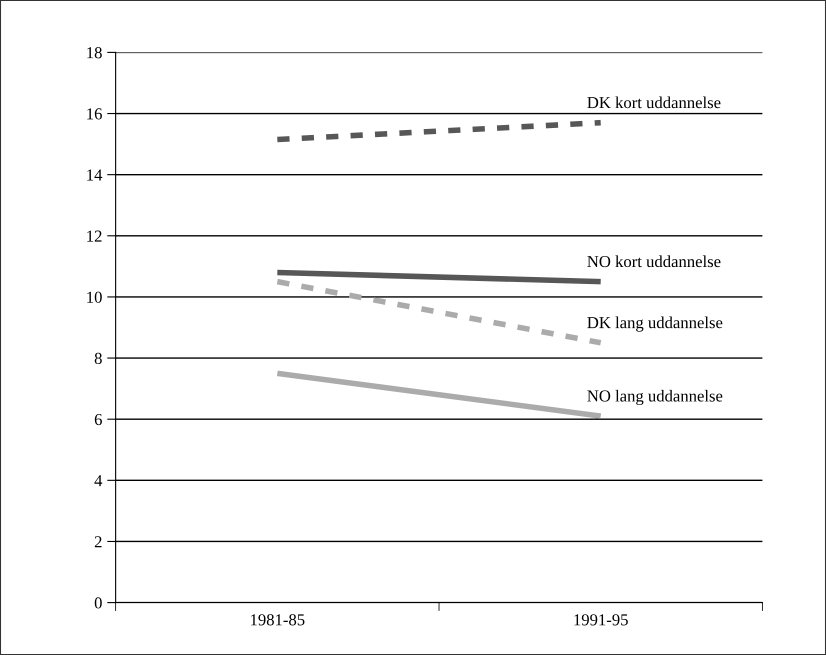  Describe the element at coordinates (277, 620) in the screenshot. I see `x-tick-label: 1981-85` at that location.